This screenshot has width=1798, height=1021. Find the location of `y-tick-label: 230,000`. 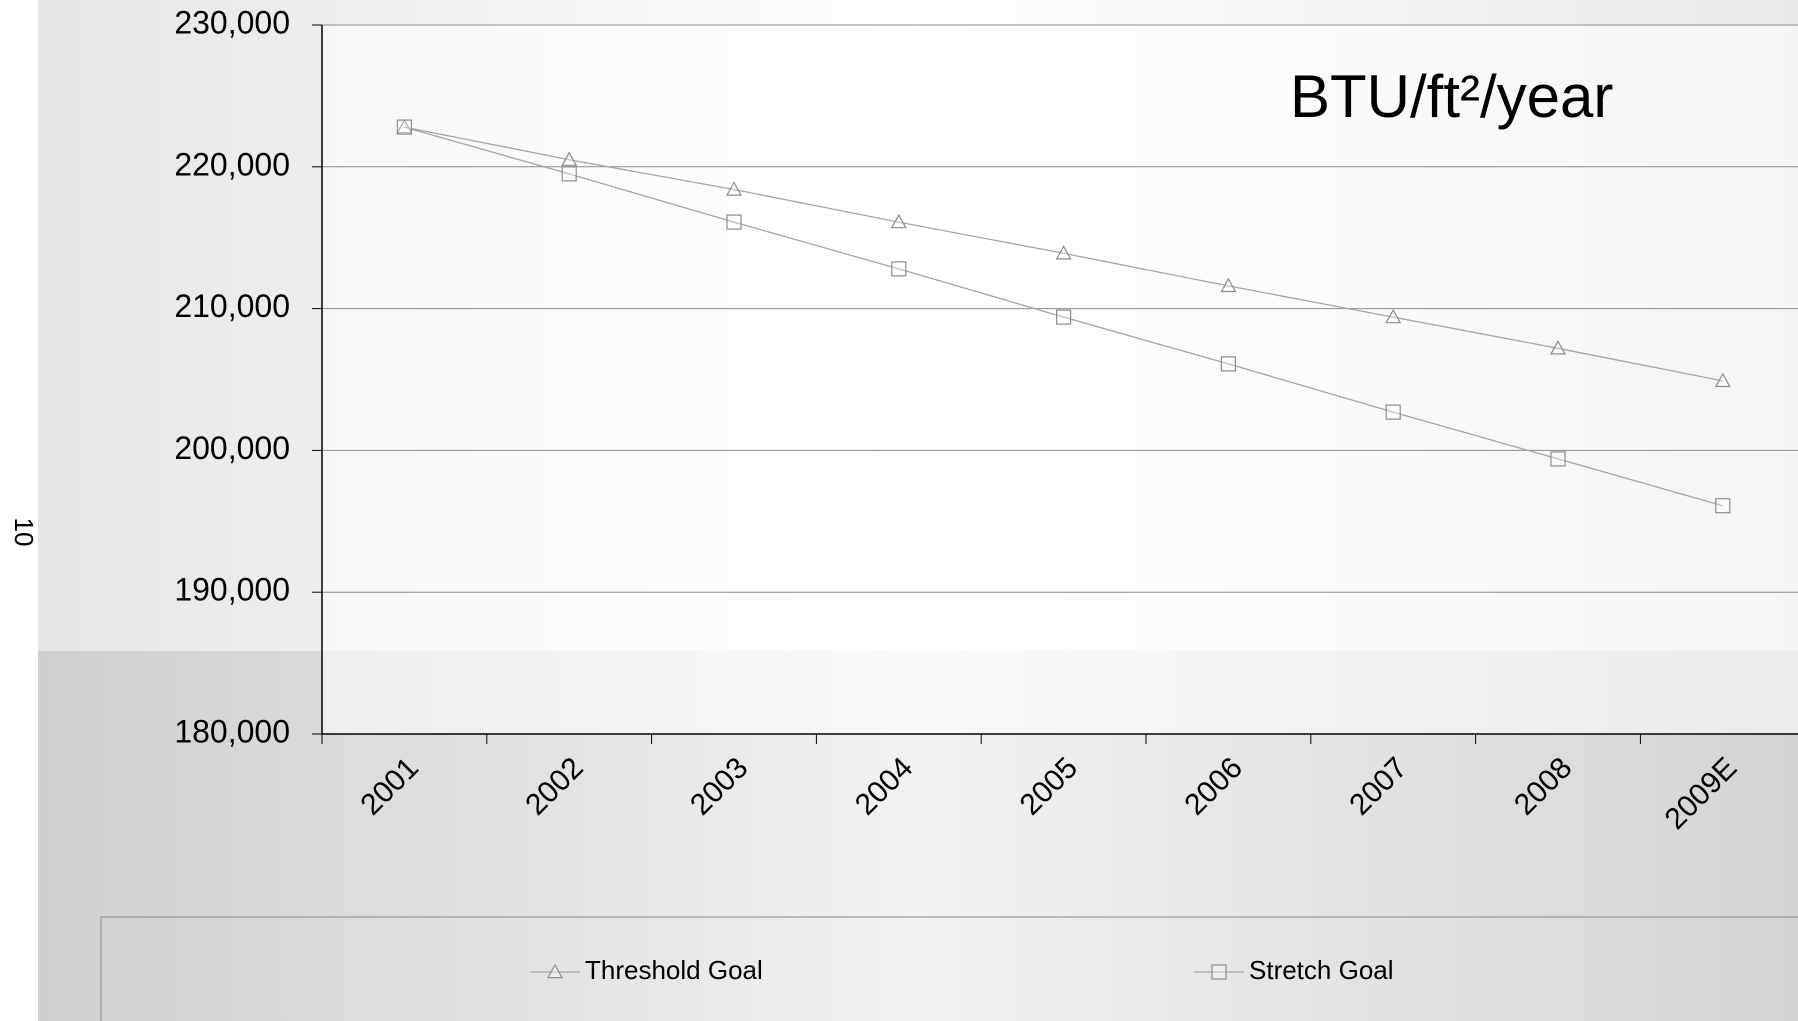

y-tick-label: 230,000 is located at coordinates (232, 22).